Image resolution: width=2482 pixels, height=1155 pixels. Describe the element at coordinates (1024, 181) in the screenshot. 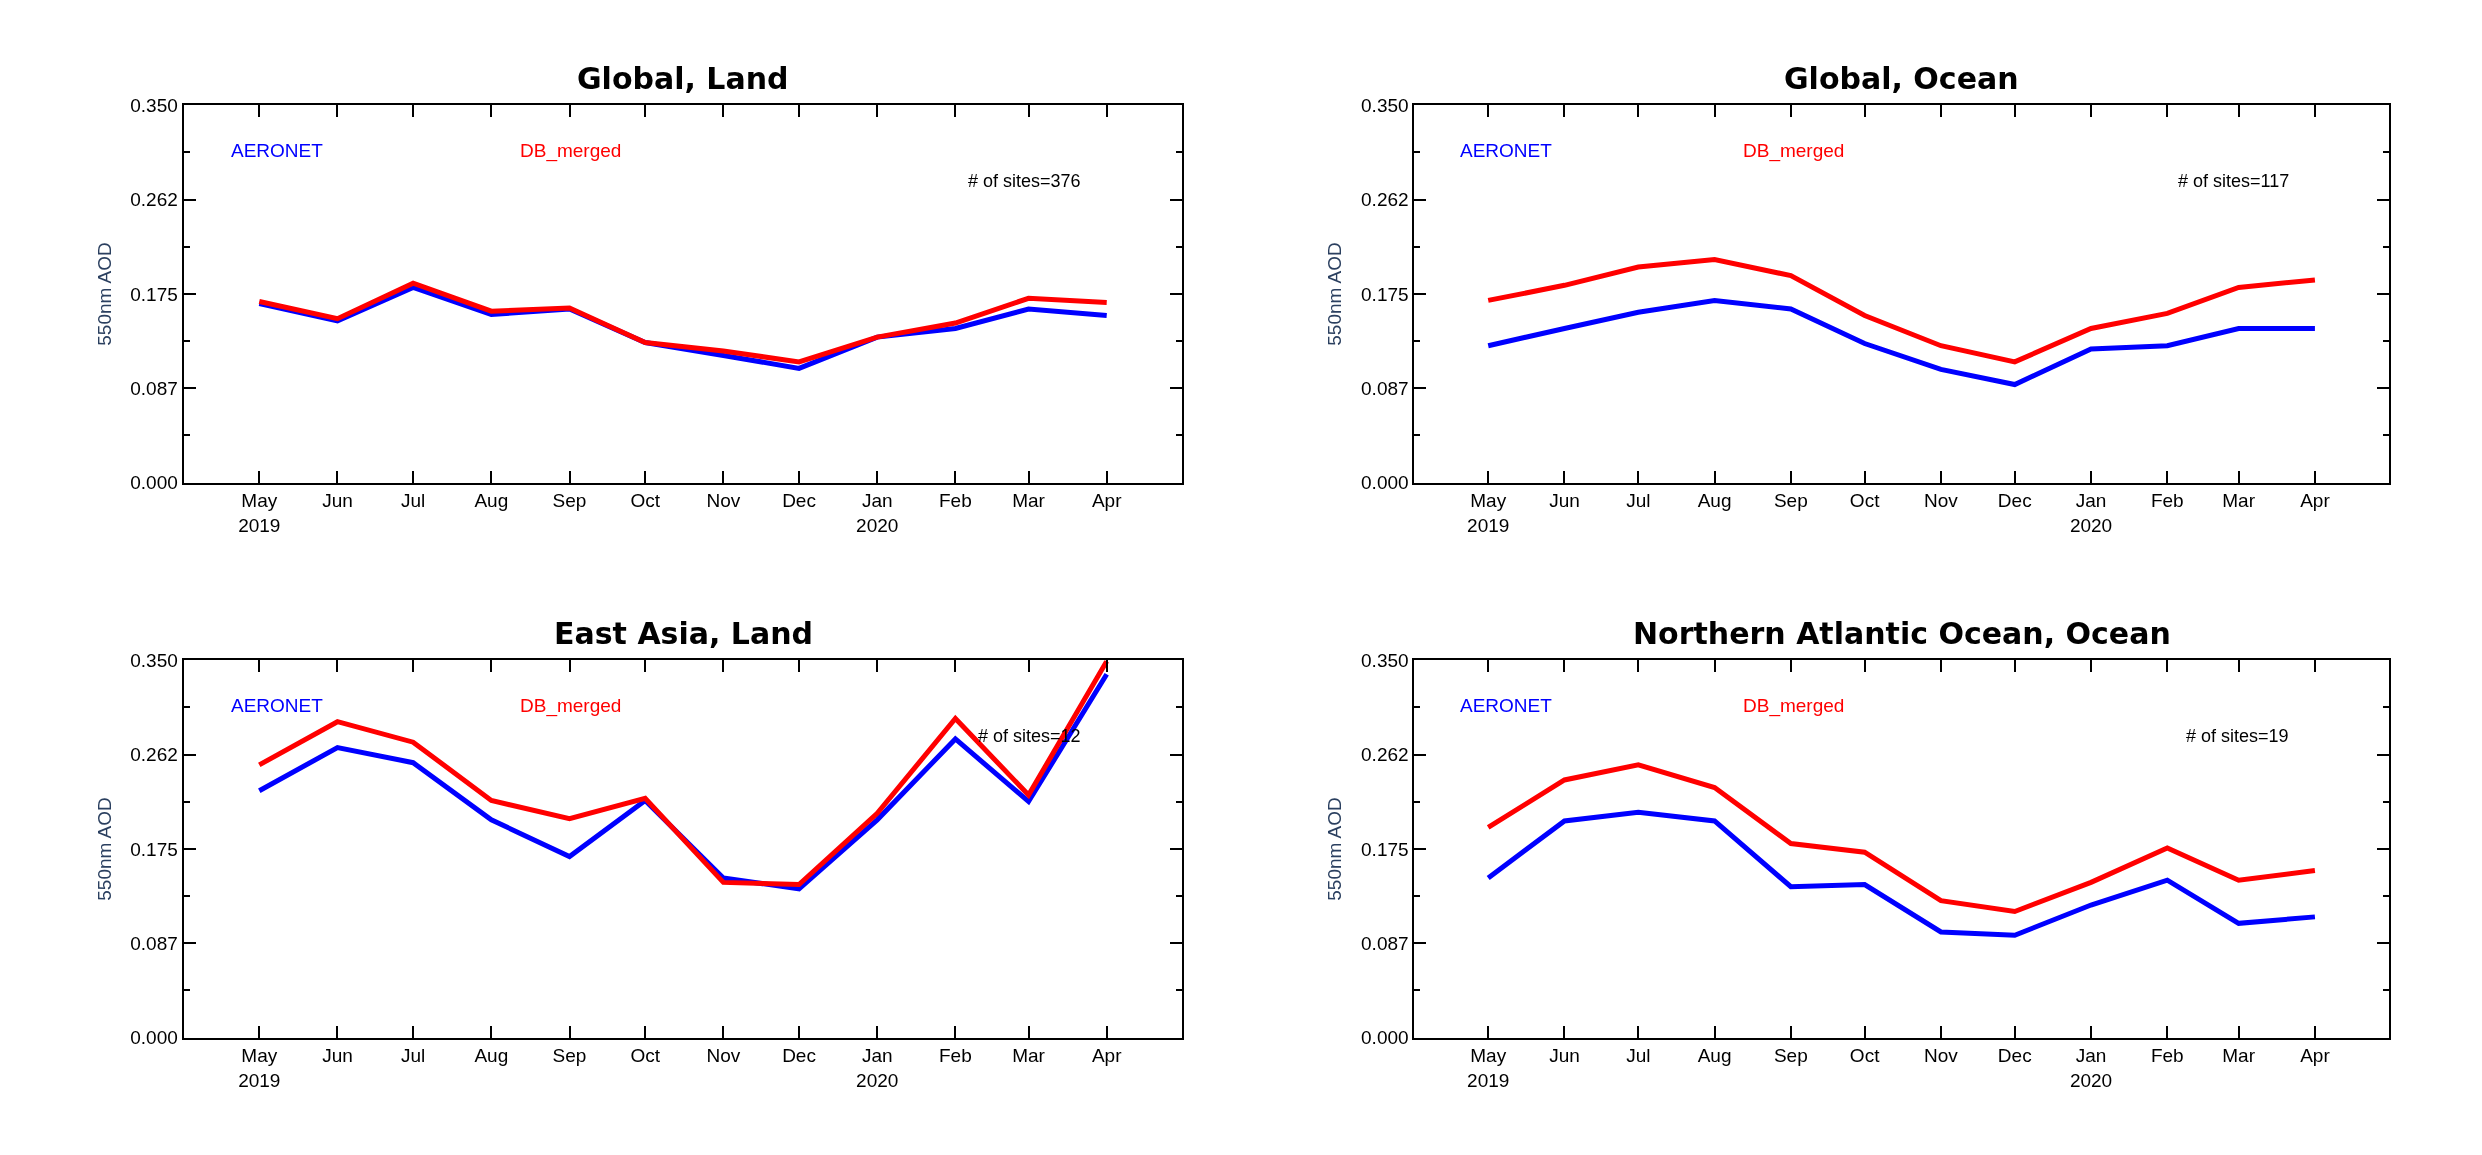

I see `annotation: # of sites=376` at that location.